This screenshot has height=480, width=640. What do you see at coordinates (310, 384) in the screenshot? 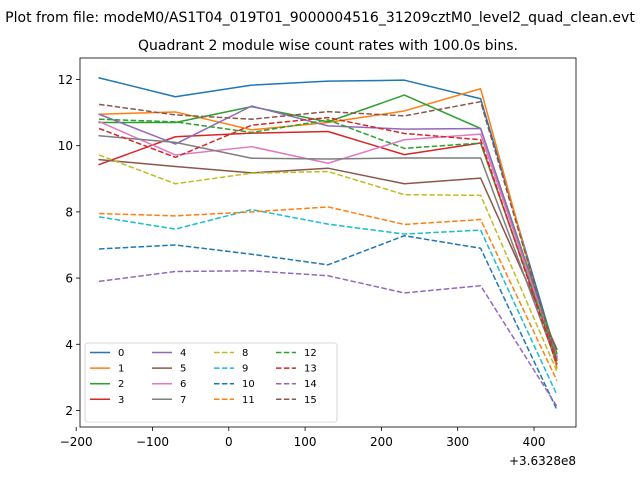
I see `legend-label-14: 14` at bounding box center [310, 384].